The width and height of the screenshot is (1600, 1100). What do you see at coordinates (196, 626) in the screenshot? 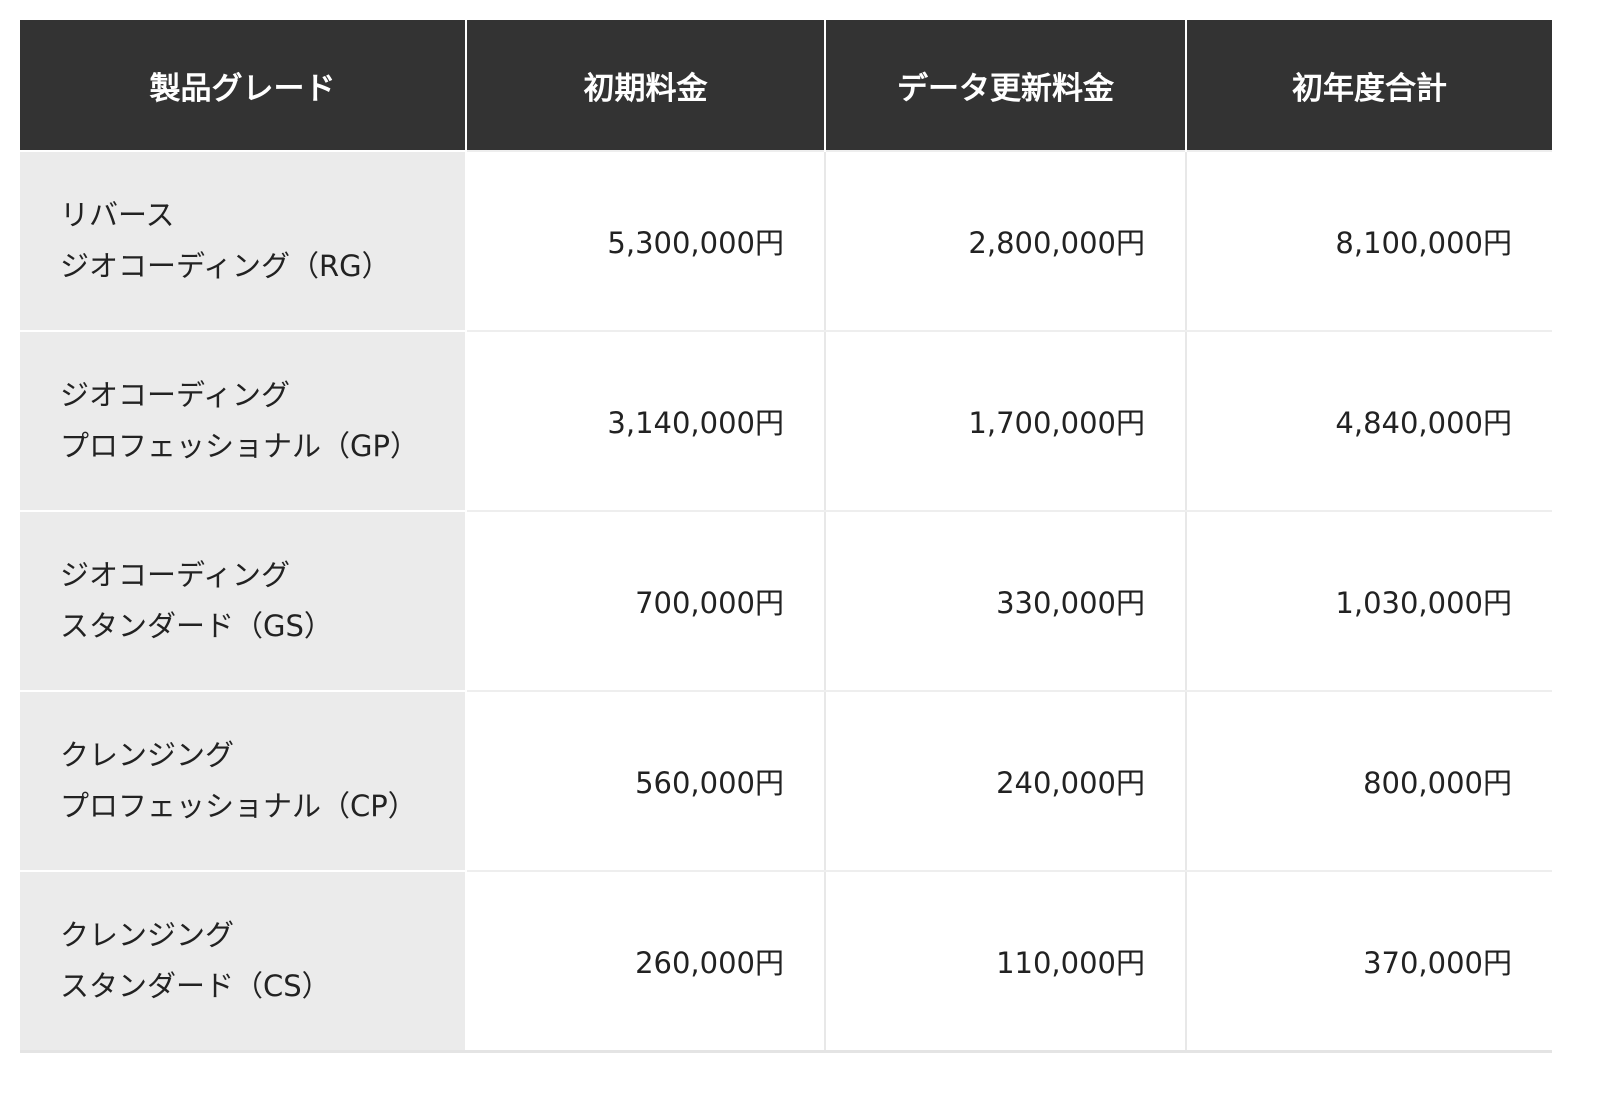
I see `grade-name-line2: スタンダード（GS）` at bounding box center [196, 626].